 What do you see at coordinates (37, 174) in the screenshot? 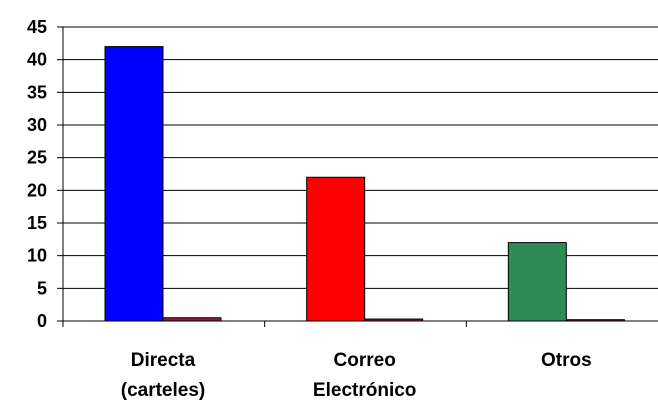
I see `y-tick-labels: 0 5 10 15 20 25 30 35 40 45` at bounding box center [37, 174].